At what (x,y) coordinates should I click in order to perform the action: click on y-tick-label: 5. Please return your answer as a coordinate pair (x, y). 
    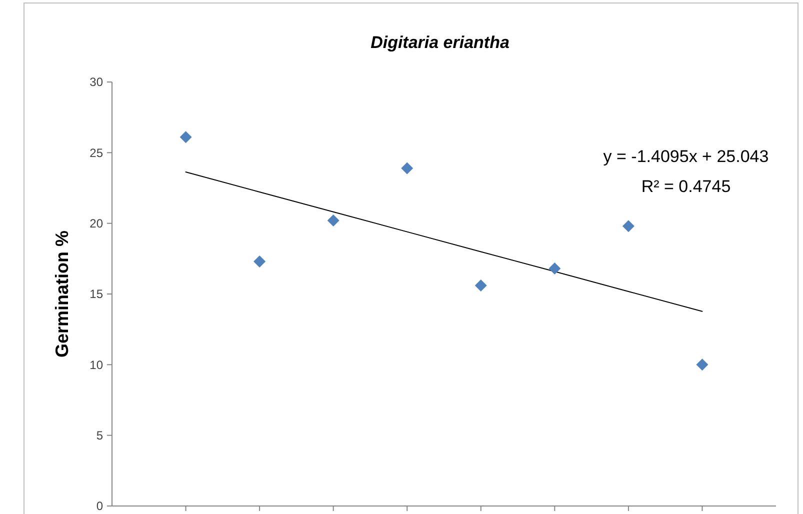
    Looking at the image, I should click on (100, 435).